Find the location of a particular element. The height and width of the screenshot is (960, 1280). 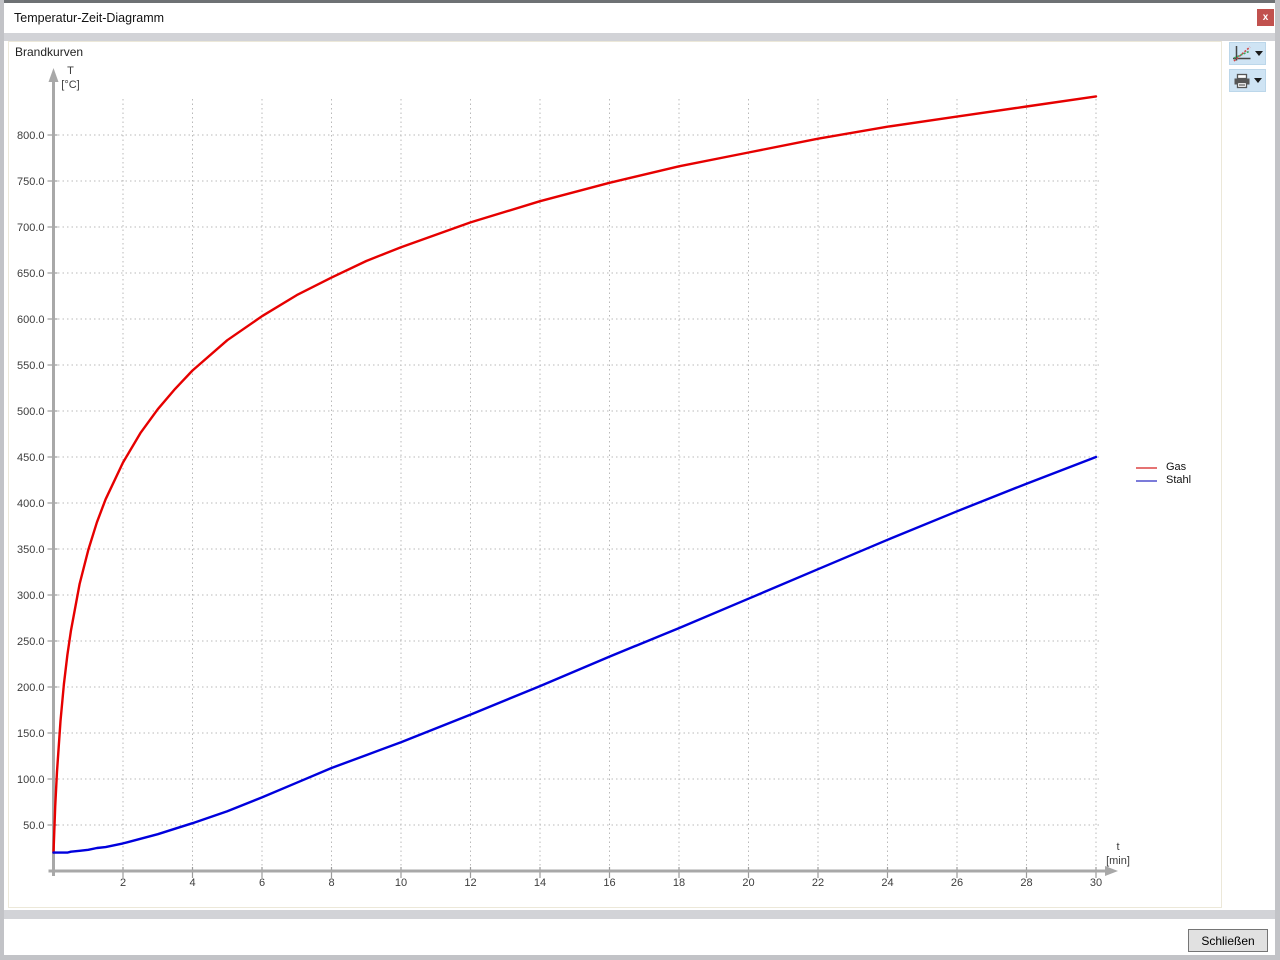

chart-settings-button is located at coordinates (1247, 53).